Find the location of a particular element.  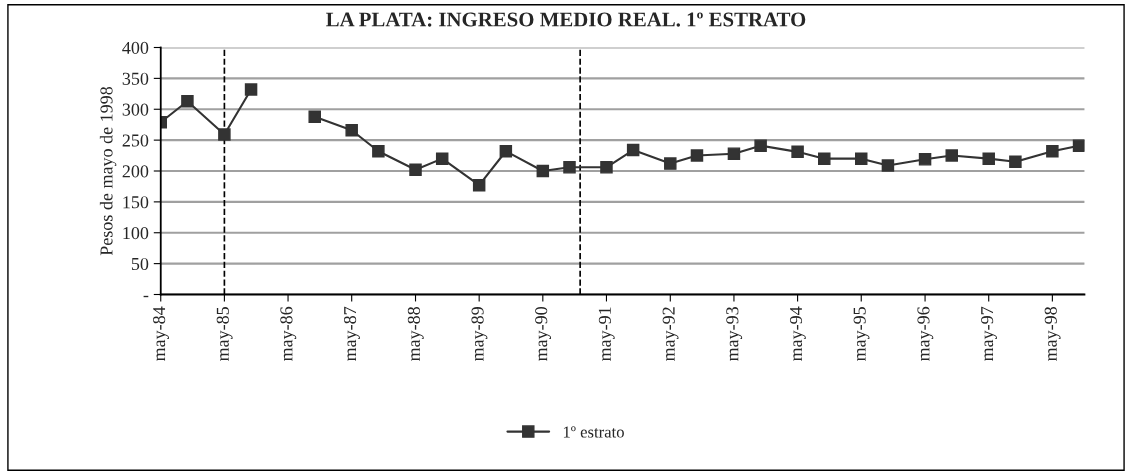

y-tick-label: 250 is located at coordinates (135, 140).